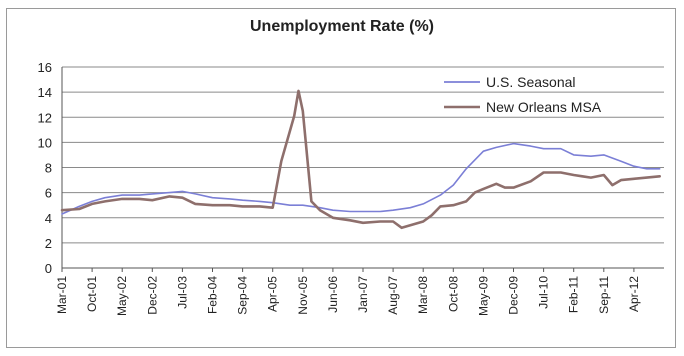 The width and height of the screenshot is (684, 356). I want to click on x-tick-label: Oct-01, so click(92, 294).